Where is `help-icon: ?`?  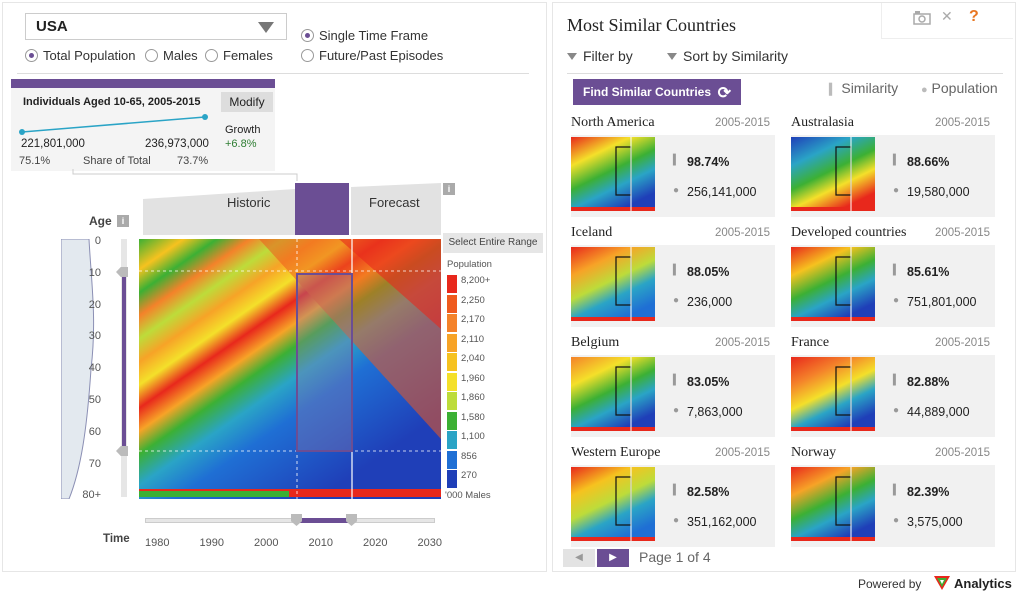 help-icon: ? is located at coordinates (974, 16).